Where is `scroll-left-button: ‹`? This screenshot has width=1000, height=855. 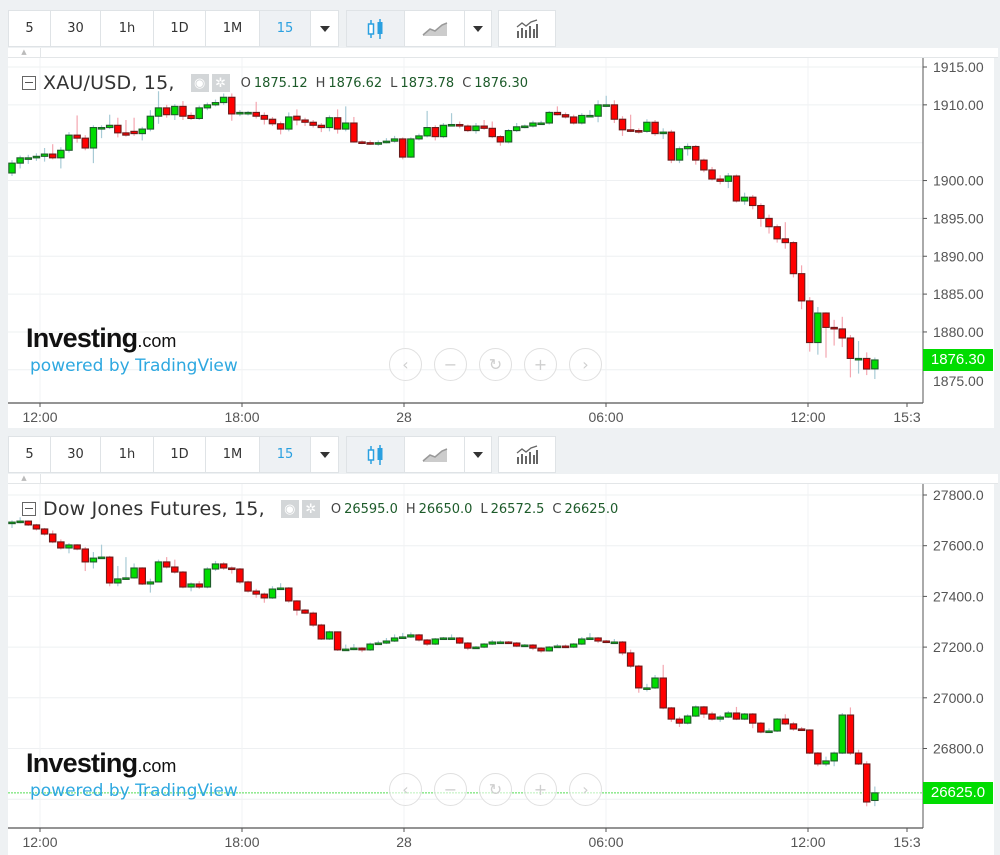 scroll-left-button: ‹ is located at coordinates (405, 364).